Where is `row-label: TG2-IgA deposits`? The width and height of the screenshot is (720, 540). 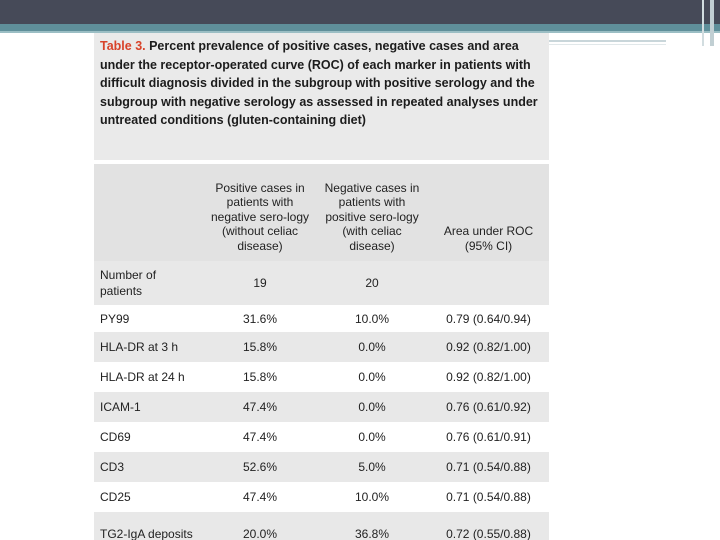
row-label: TG2-IgA deposits is located at coordinates (149, 526).